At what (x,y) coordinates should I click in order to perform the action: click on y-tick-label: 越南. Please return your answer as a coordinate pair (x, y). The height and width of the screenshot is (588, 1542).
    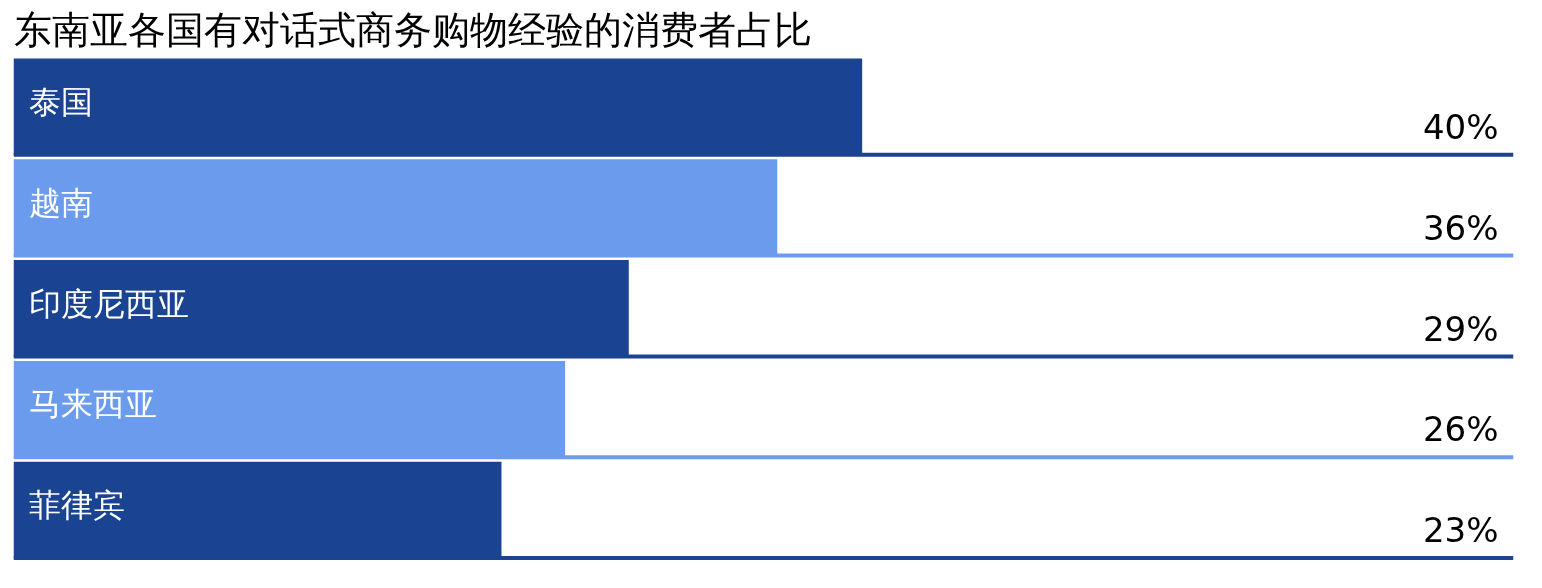
    Looking at the image, I should click on (60, 202).